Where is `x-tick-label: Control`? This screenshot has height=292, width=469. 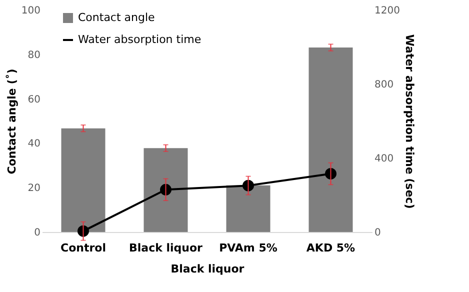 x-tick-label: Control is located at coordinates (83, 248).